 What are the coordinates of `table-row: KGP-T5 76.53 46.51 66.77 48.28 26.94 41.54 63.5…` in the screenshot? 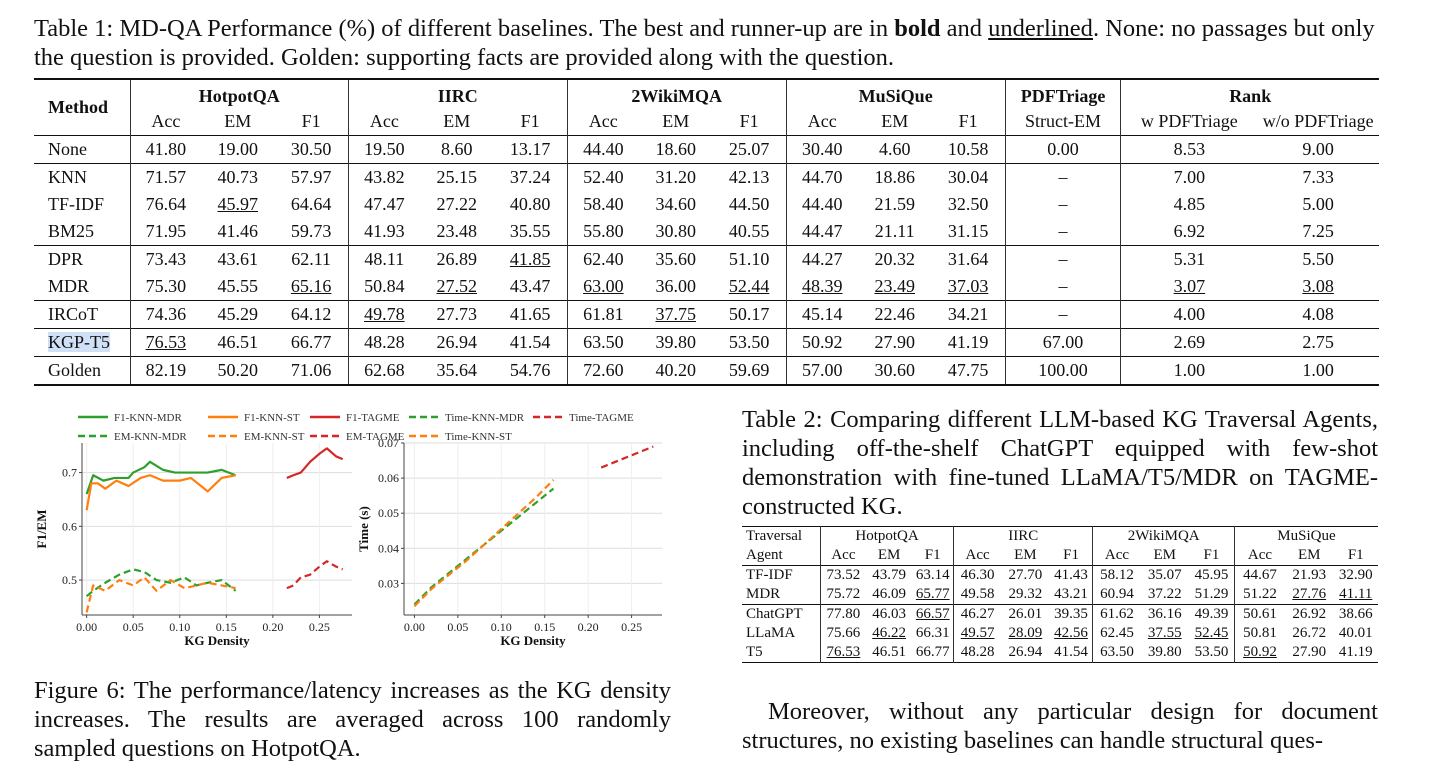 It's located at (706, 342).